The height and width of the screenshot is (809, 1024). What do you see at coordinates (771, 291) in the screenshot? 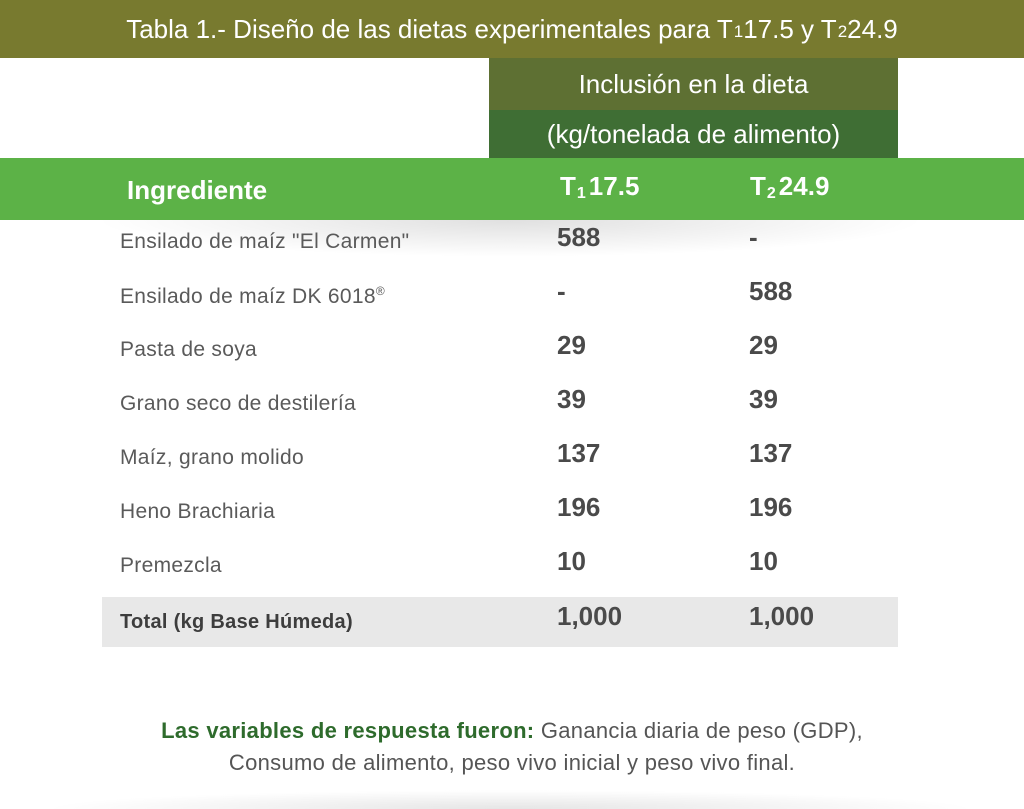
I see `row-value-t2: 588` at bounding box center [771, 291].